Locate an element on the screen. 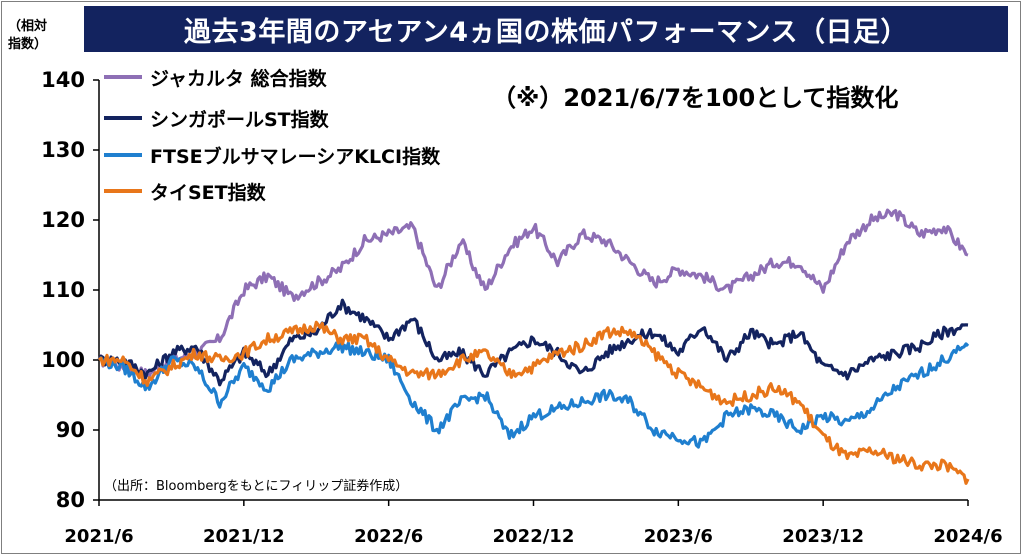 The image size is (1024, 557). legend-item-thailand: タイSET指数 is located at coordinates (185, 191).